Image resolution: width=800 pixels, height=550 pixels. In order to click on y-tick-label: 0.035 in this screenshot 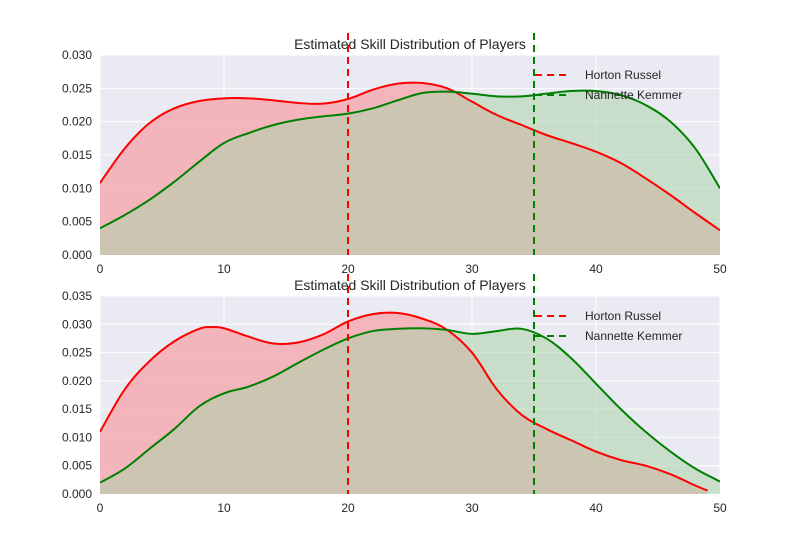, I will do `click(77, 296)`.